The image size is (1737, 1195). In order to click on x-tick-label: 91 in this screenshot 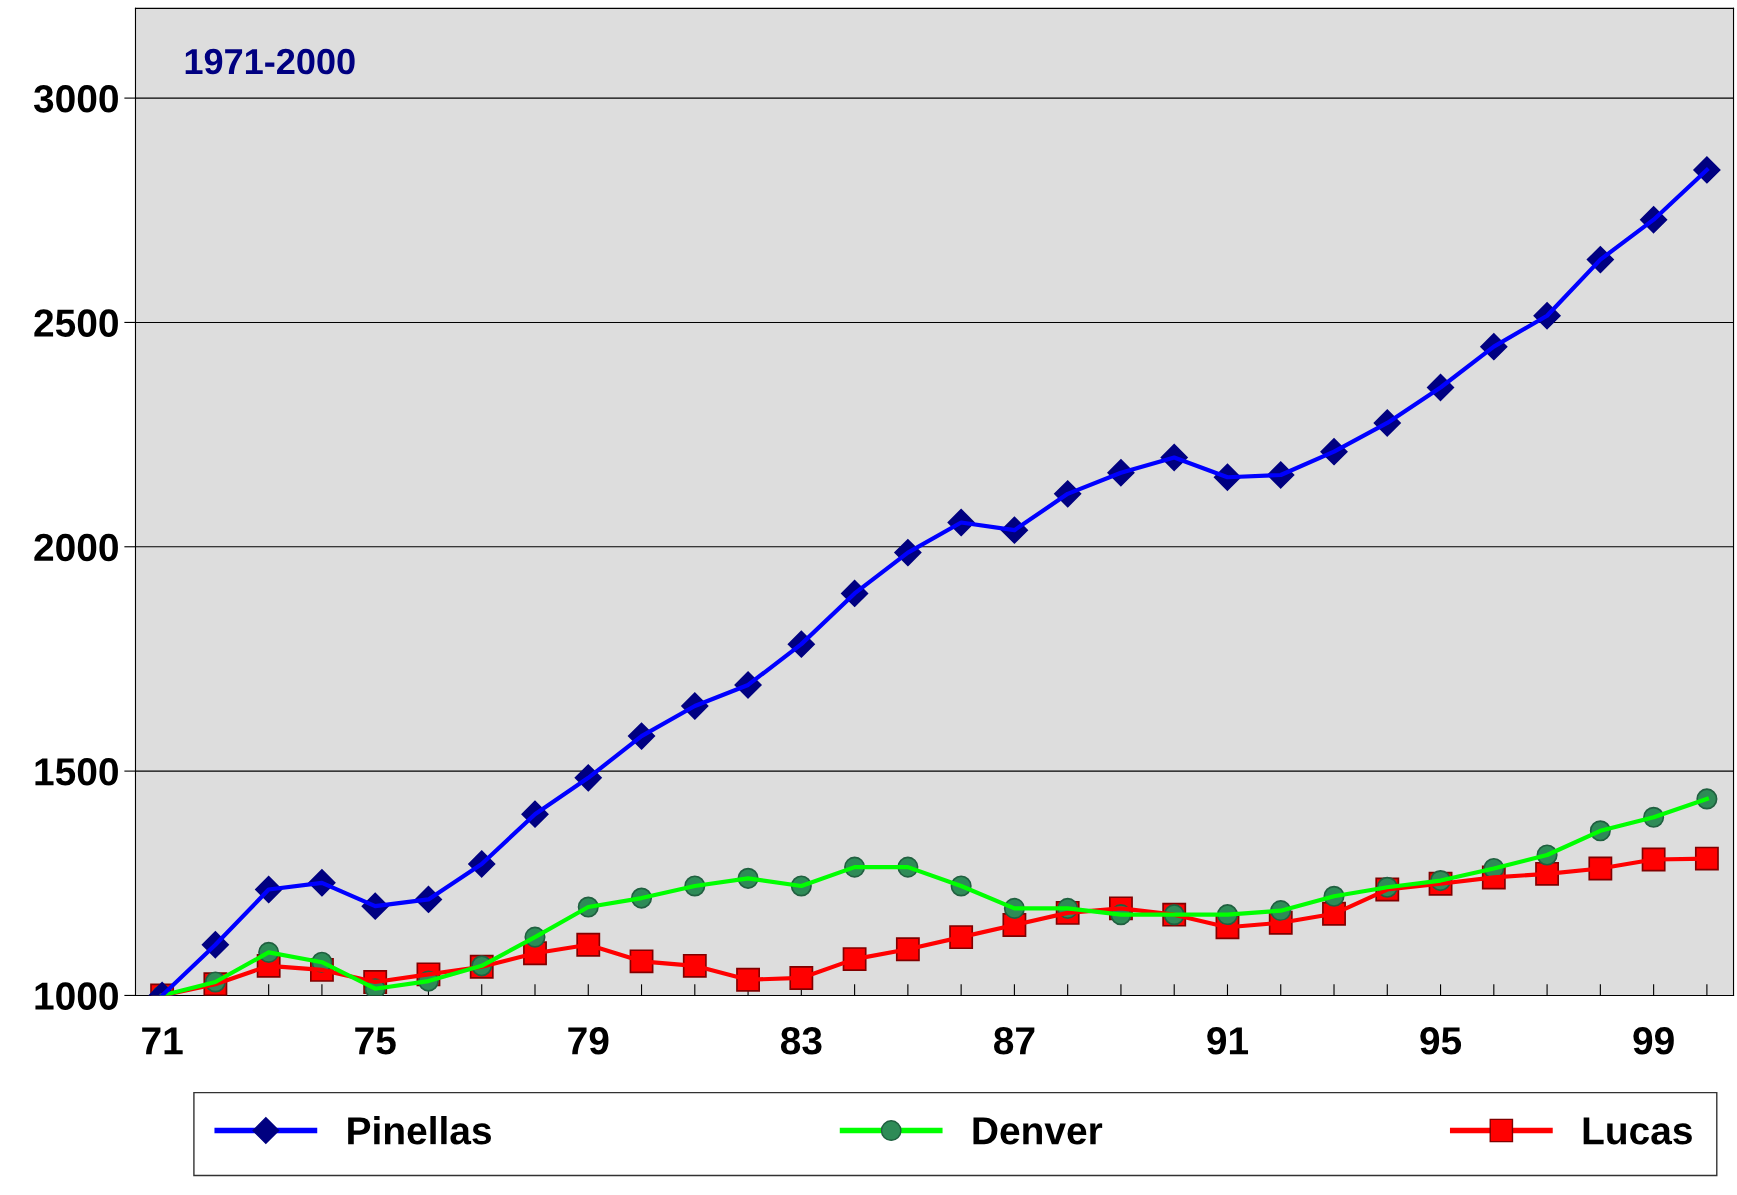, I will do `click(1228, 1041)`.